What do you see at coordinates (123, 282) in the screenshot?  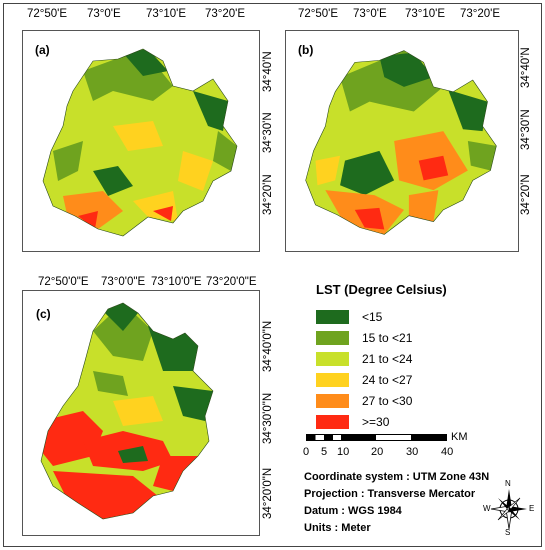 I see `panel-c-top-tick-2: 73°0'0"E` at bounding box center [123, 282].